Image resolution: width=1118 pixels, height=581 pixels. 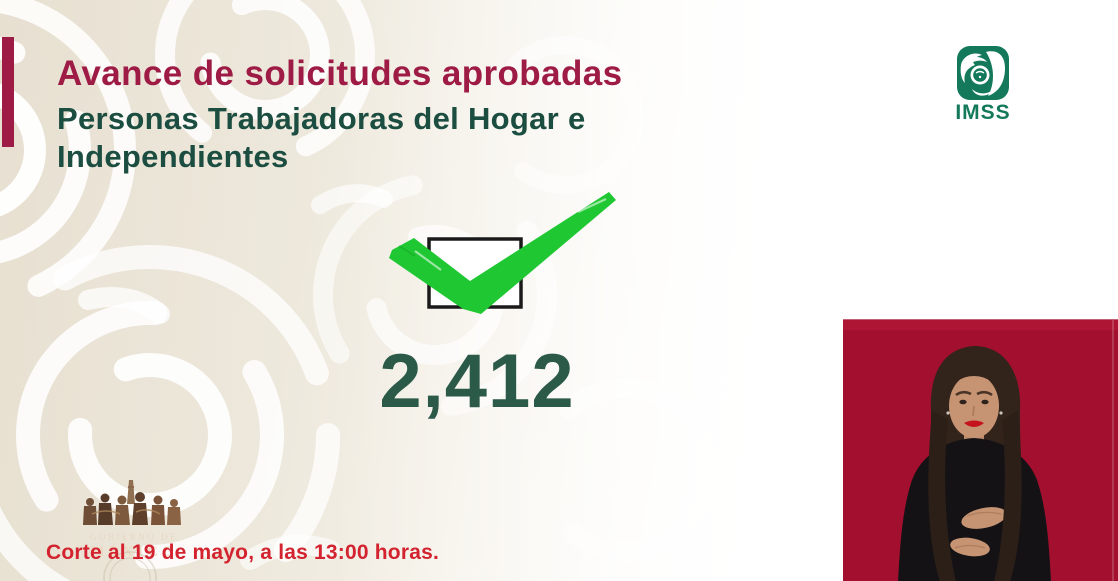 I want to click on page-title: Avance de solicitudes aprobadas, so click(x=340, y=73).